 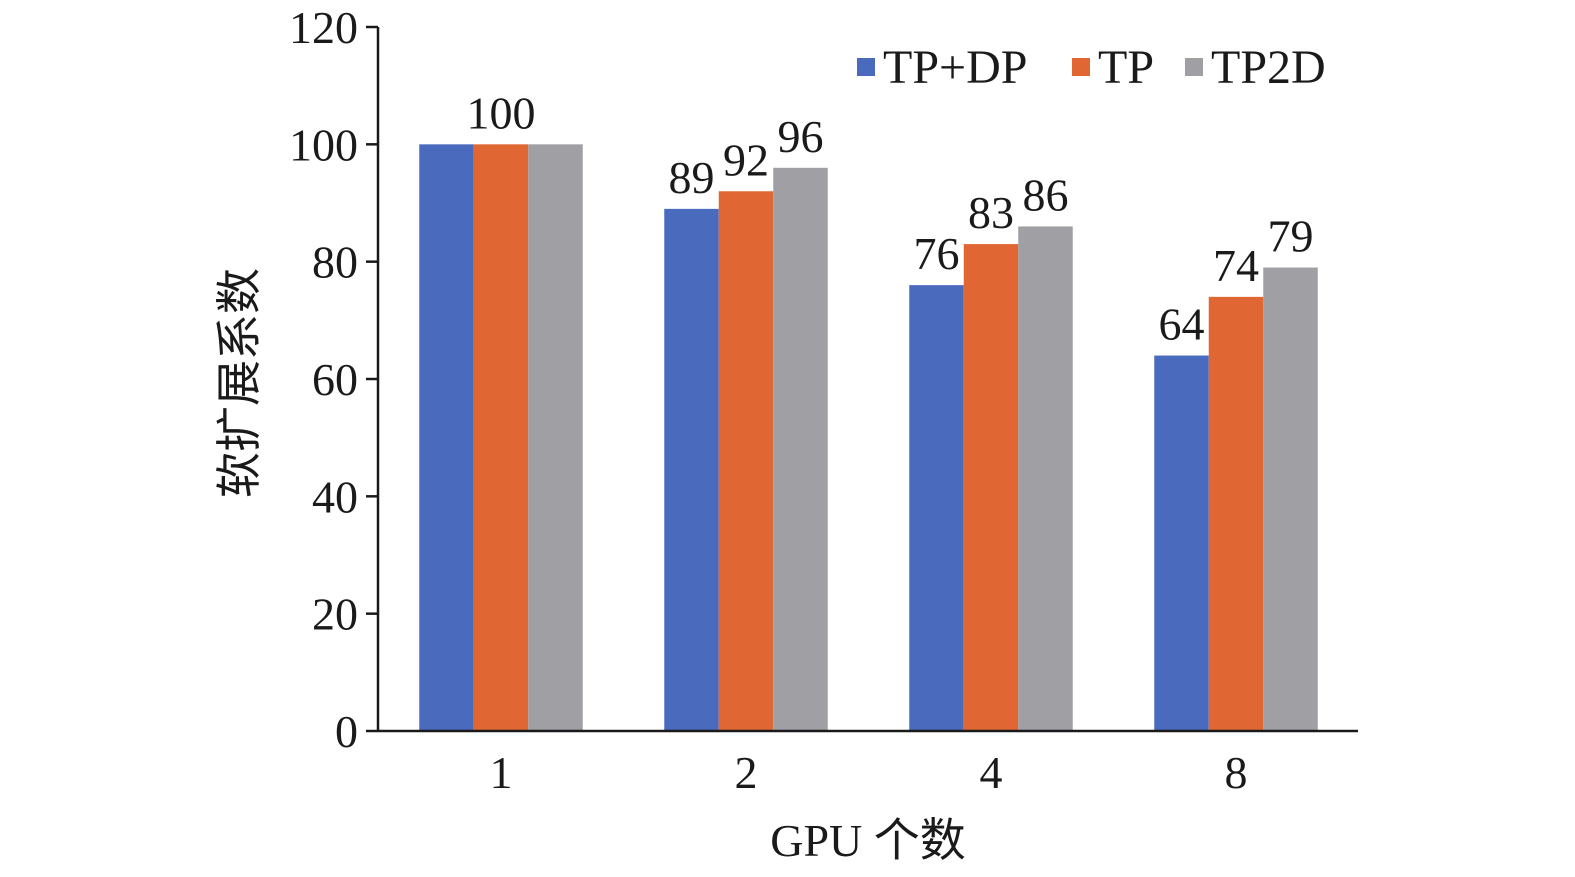 What do you see at coordinates (1182, 324) in the screenshot?
I see `data-label-tp-dp-8: 64` at bounding box center [1182, 324].